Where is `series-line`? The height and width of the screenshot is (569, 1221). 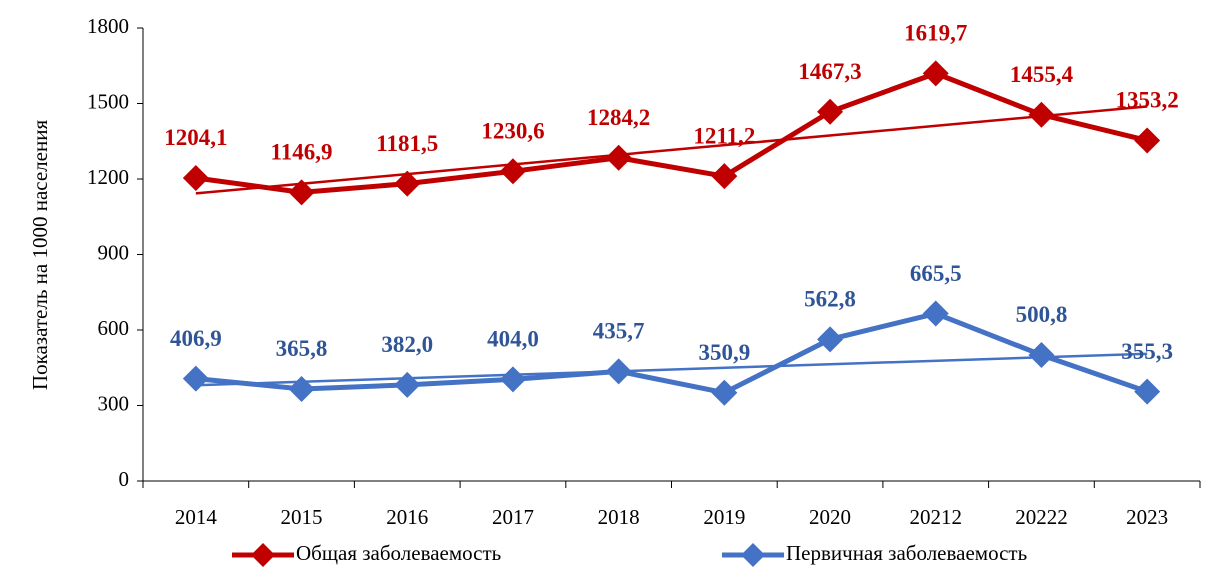 series-line is located at coordinates (671, 353).